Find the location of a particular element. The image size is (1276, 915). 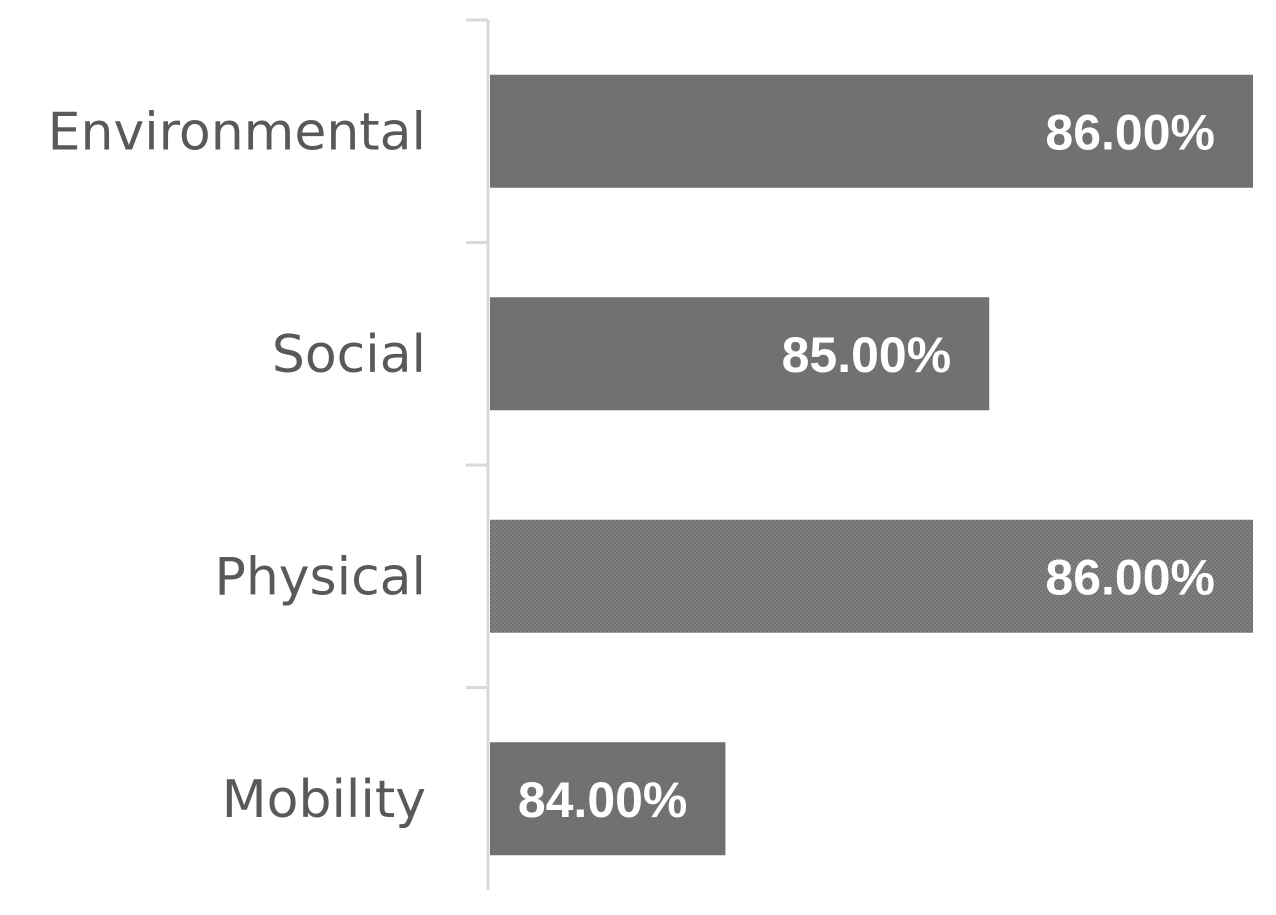

data-label-social: 85.00% is located at coordinates (867, 355).